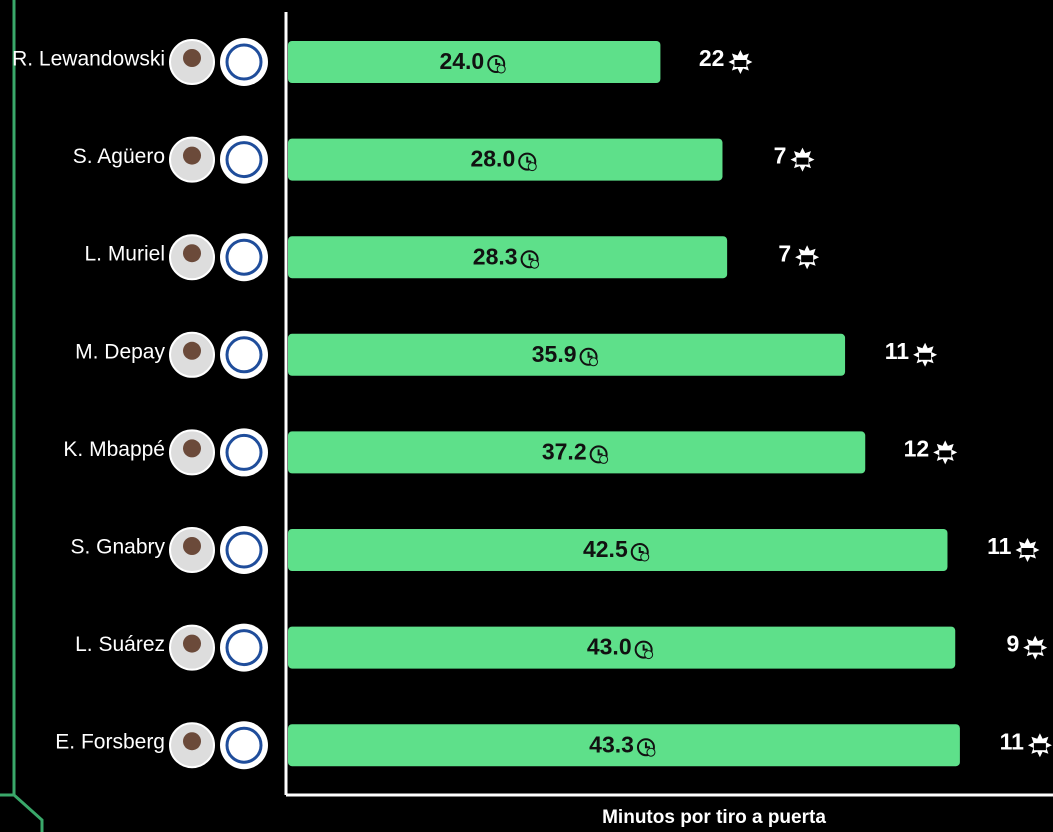 The image size is (1053, 832). I want to click on value-label: 42.5, so click(605, 549).